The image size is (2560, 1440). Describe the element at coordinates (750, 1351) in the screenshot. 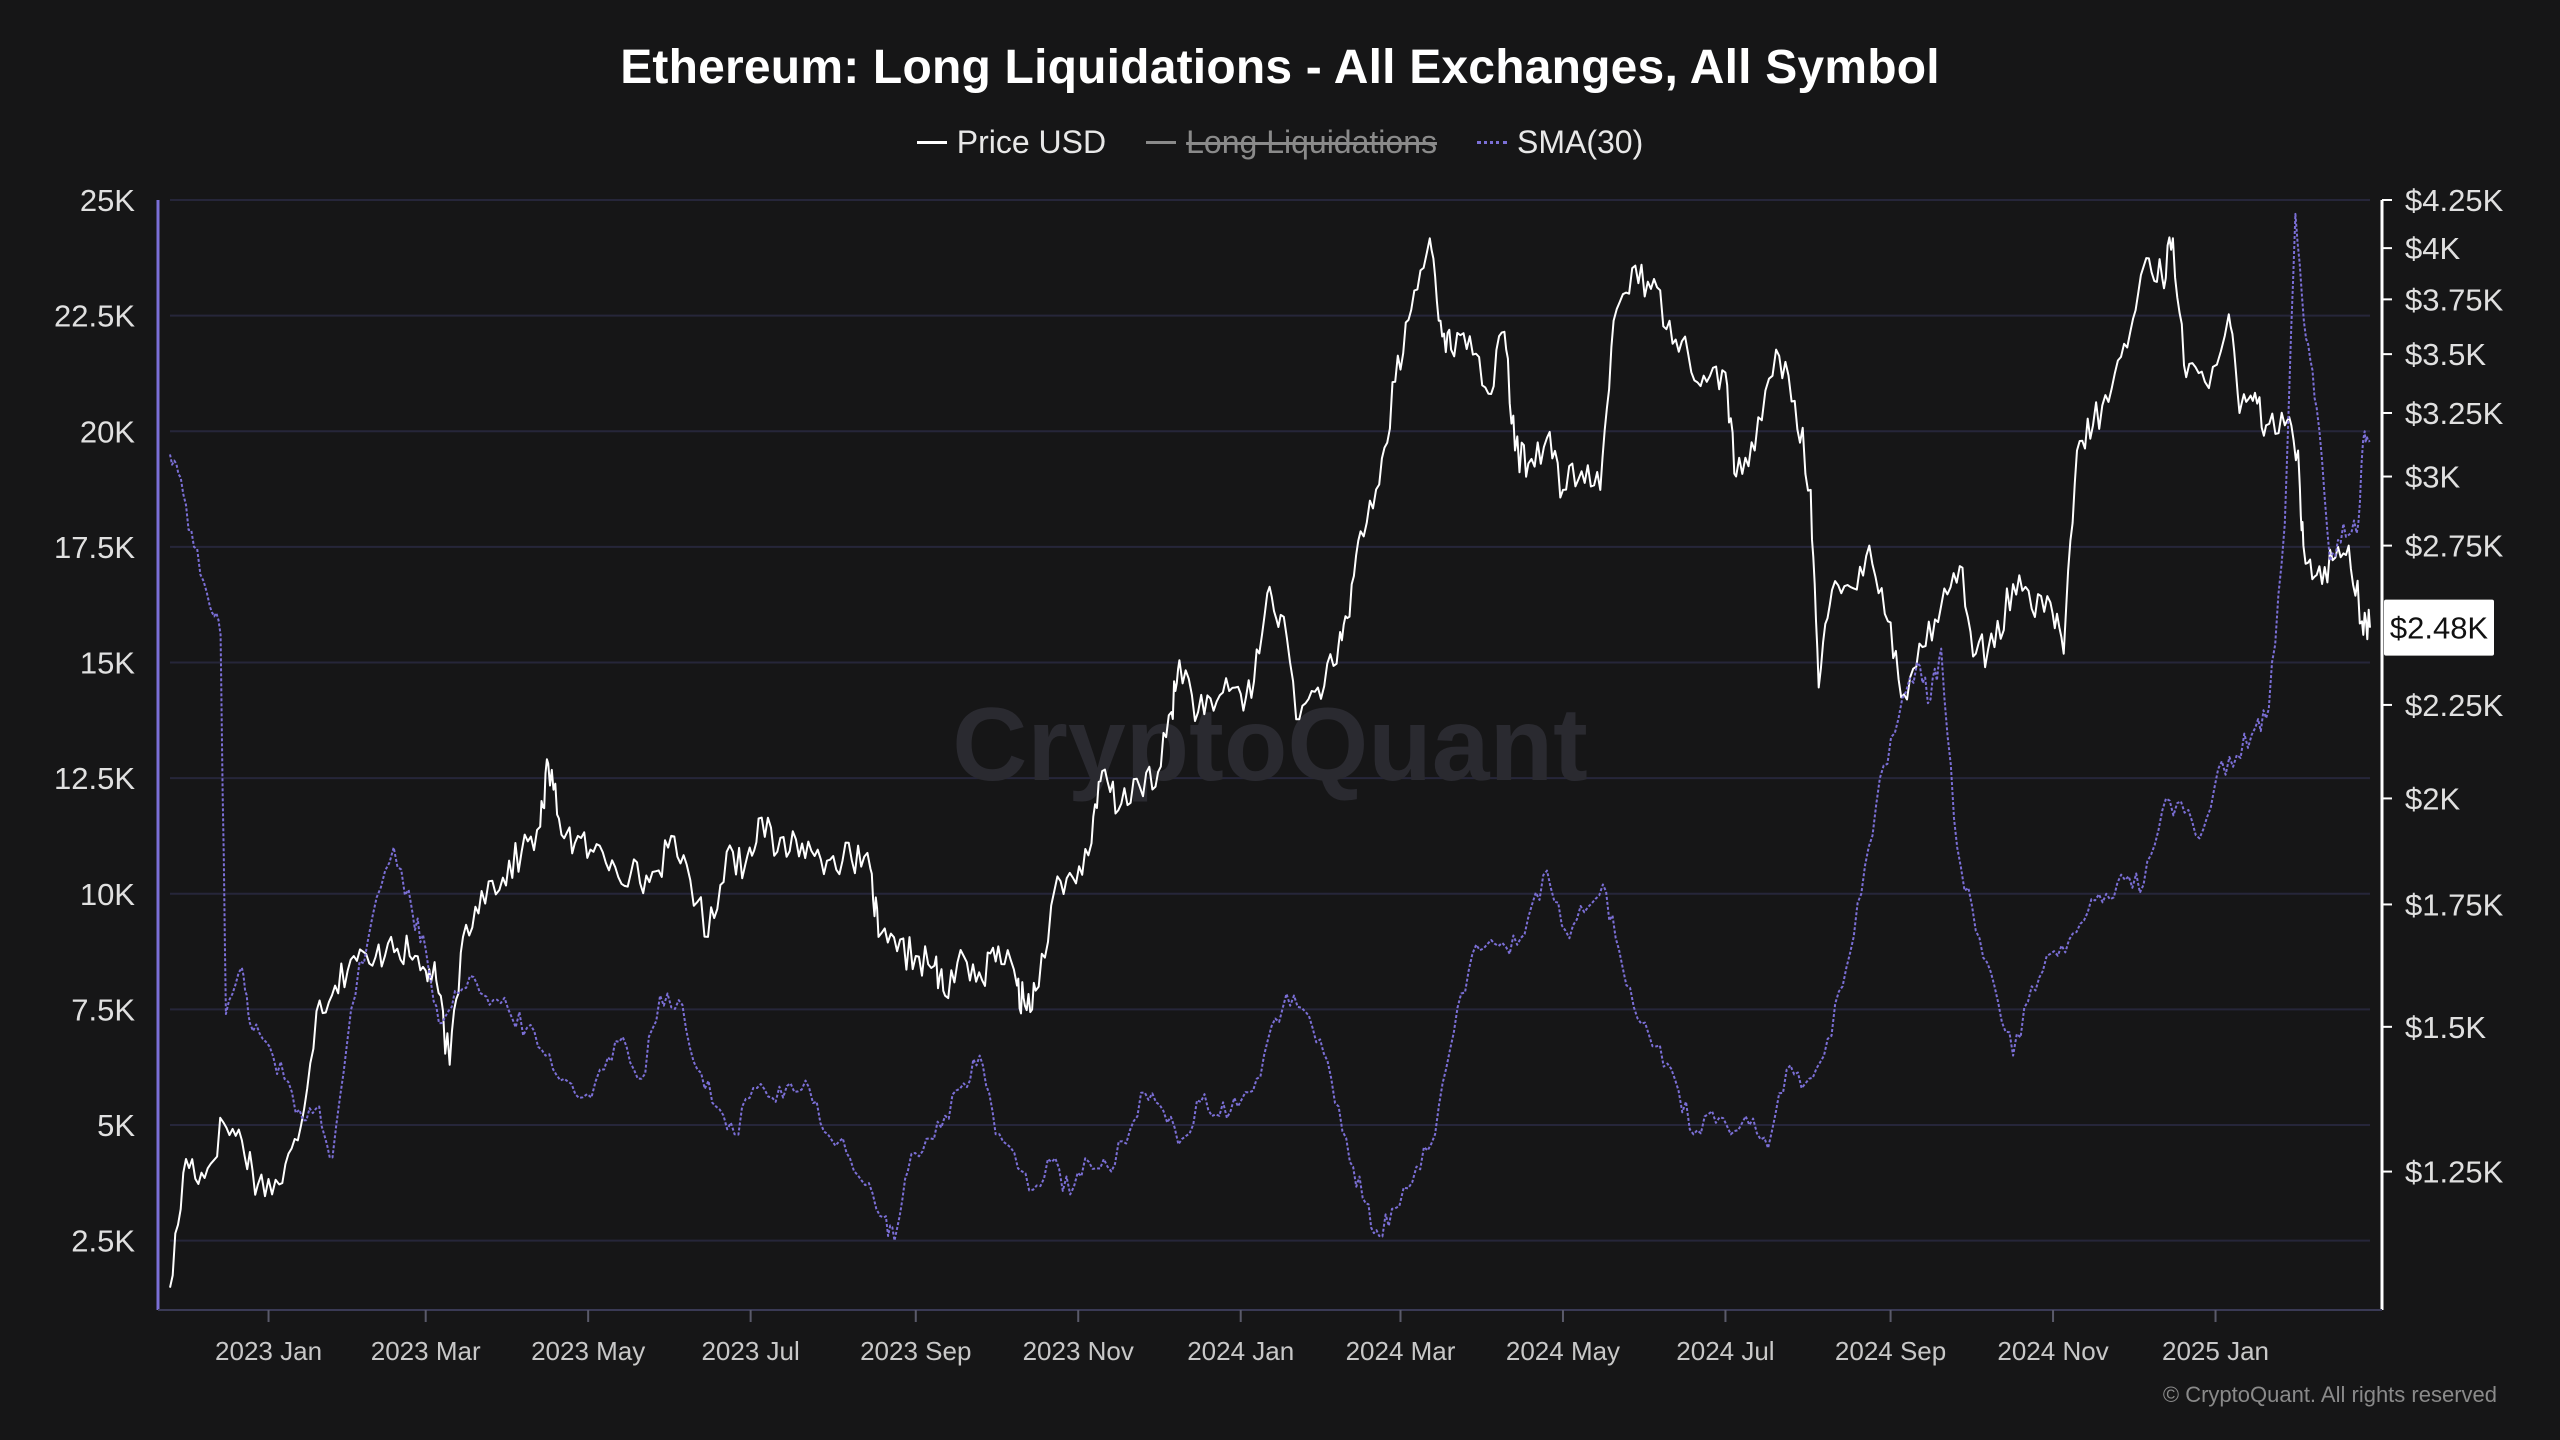

I see `x-tick-label: 2023 Jul` at that location.